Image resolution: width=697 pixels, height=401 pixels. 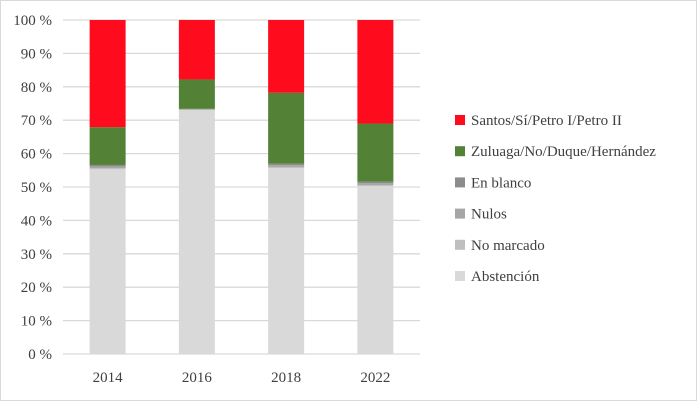 I want to click on y-tick-label: 20 %, so click(x=36, y=288).